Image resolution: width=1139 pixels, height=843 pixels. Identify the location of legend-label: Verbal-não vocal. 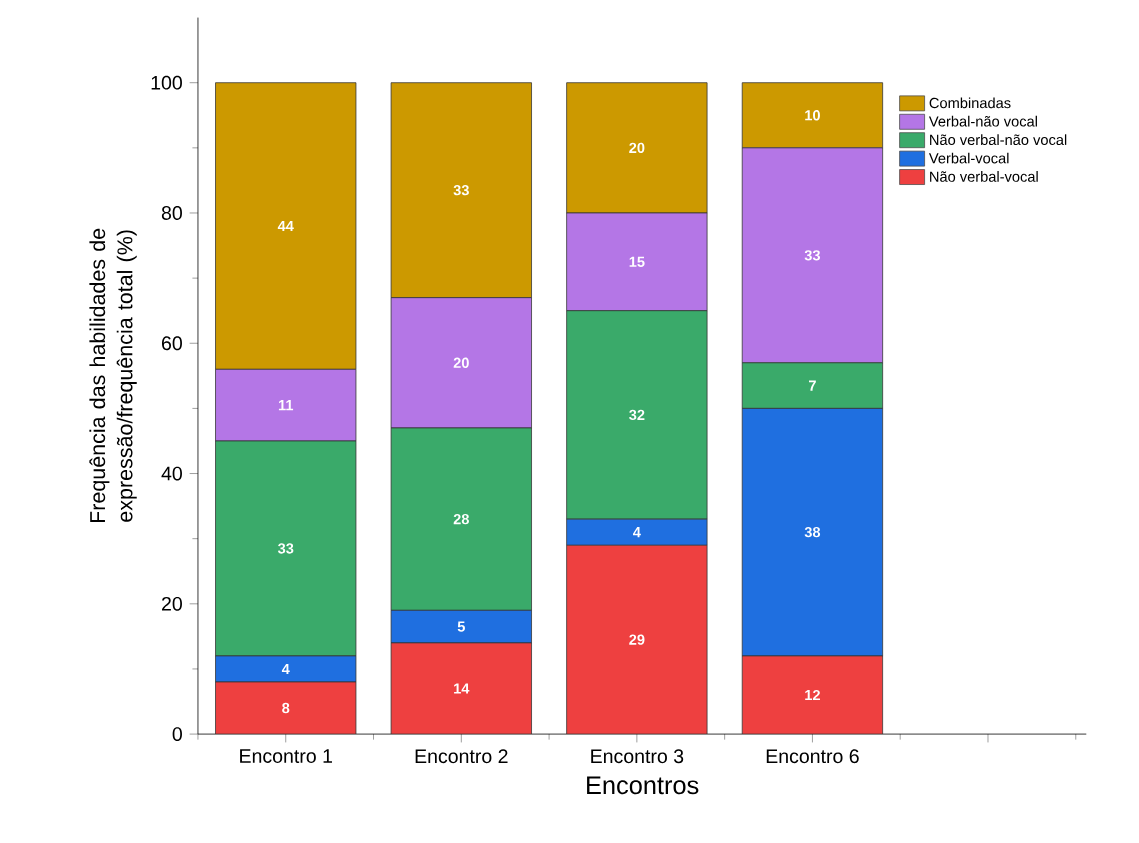
(982, 121).